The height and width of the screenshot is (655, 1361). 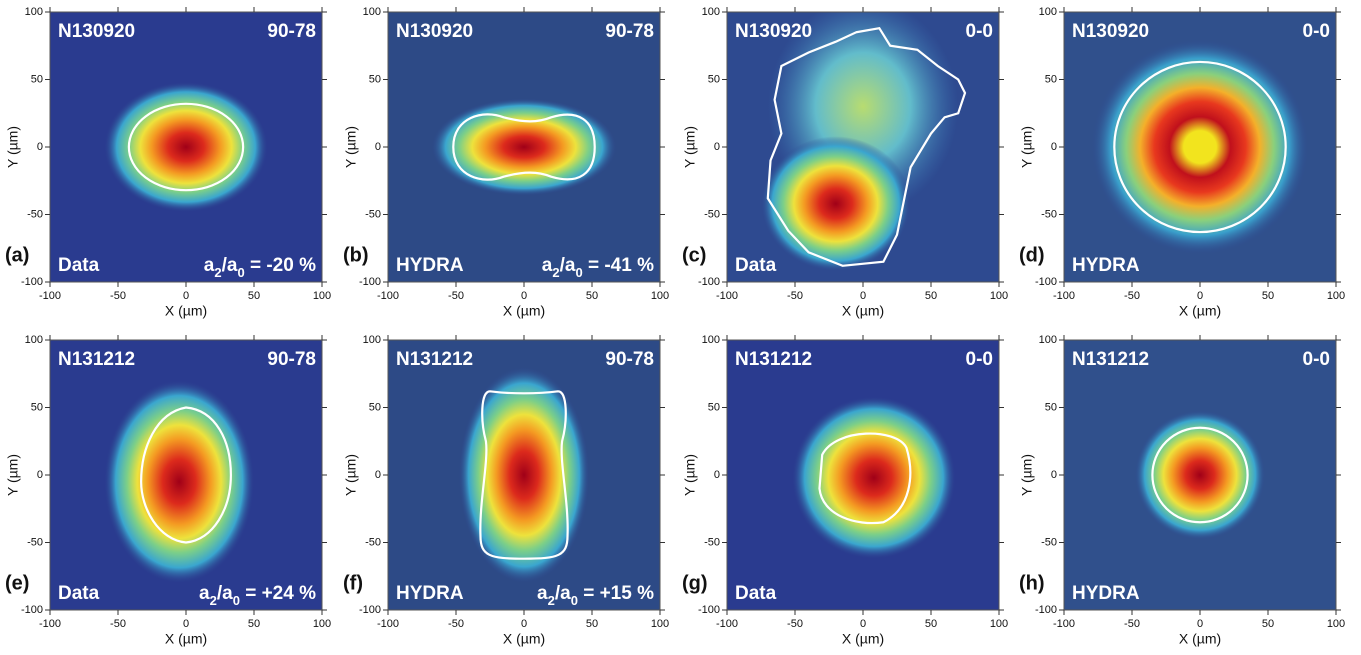 I want to click on ratio-label: a2/a0 = -41 %, so click(x=598, y=267).